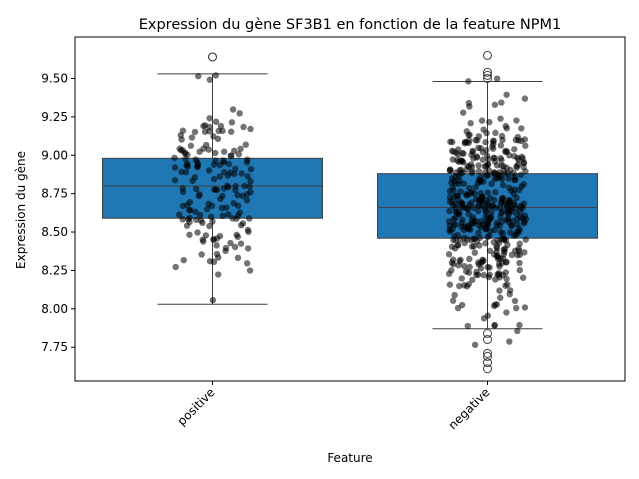  What do you see at coordinates (333, 406) in the screenshot?
I see `x-axis: positive negative` at bounding box center [333, 406].